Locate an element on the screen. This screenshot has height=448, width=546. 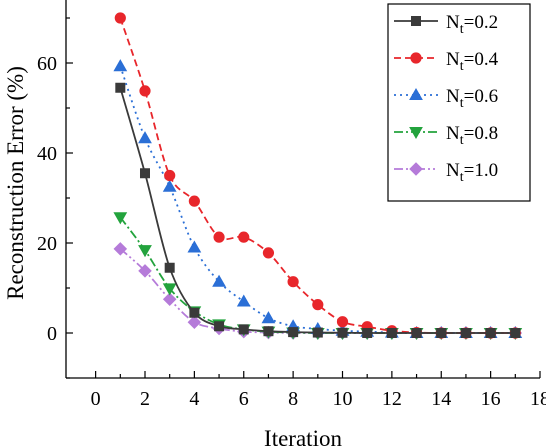
x-axis-title: Iteration is located at coordinates (303, 437).